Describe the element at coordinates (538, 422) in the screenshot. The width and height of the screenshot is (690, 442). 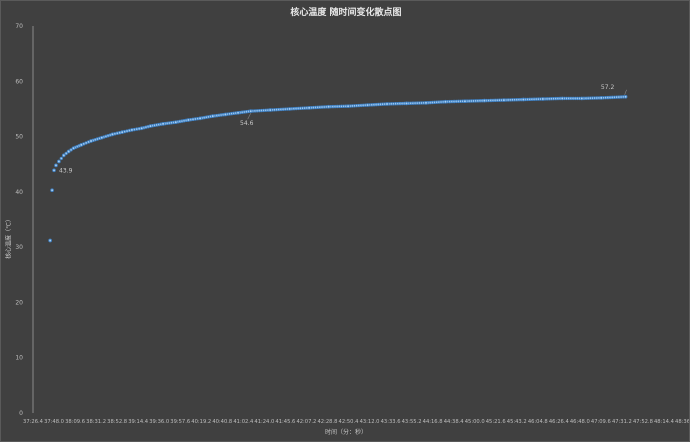
I see `x-tick-label: 46:04.8` at that location.